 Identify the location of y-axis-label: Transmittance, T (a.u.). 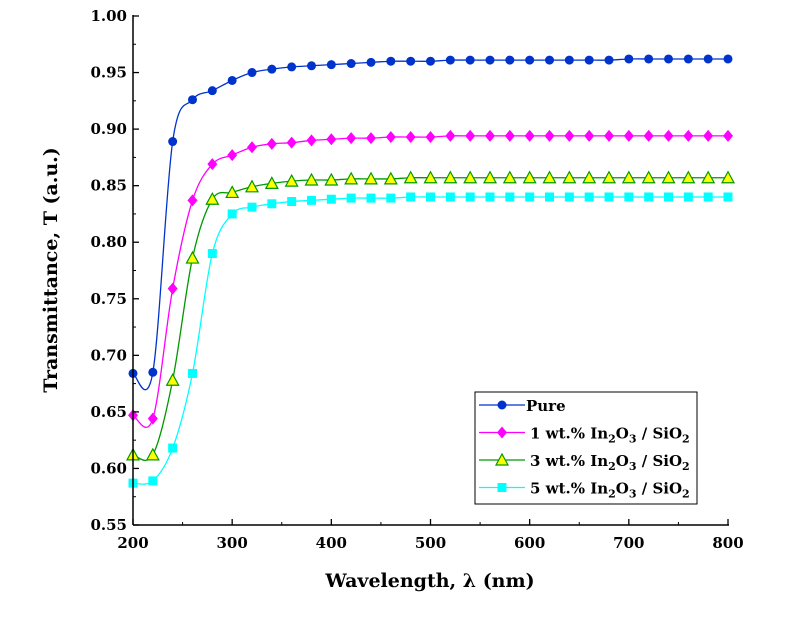
(51, 270).